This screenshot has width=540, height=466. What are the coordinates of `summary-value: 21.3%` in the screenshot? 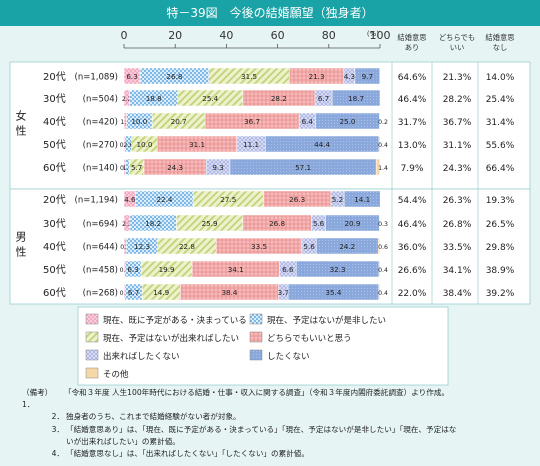 It's located at (457, 78).